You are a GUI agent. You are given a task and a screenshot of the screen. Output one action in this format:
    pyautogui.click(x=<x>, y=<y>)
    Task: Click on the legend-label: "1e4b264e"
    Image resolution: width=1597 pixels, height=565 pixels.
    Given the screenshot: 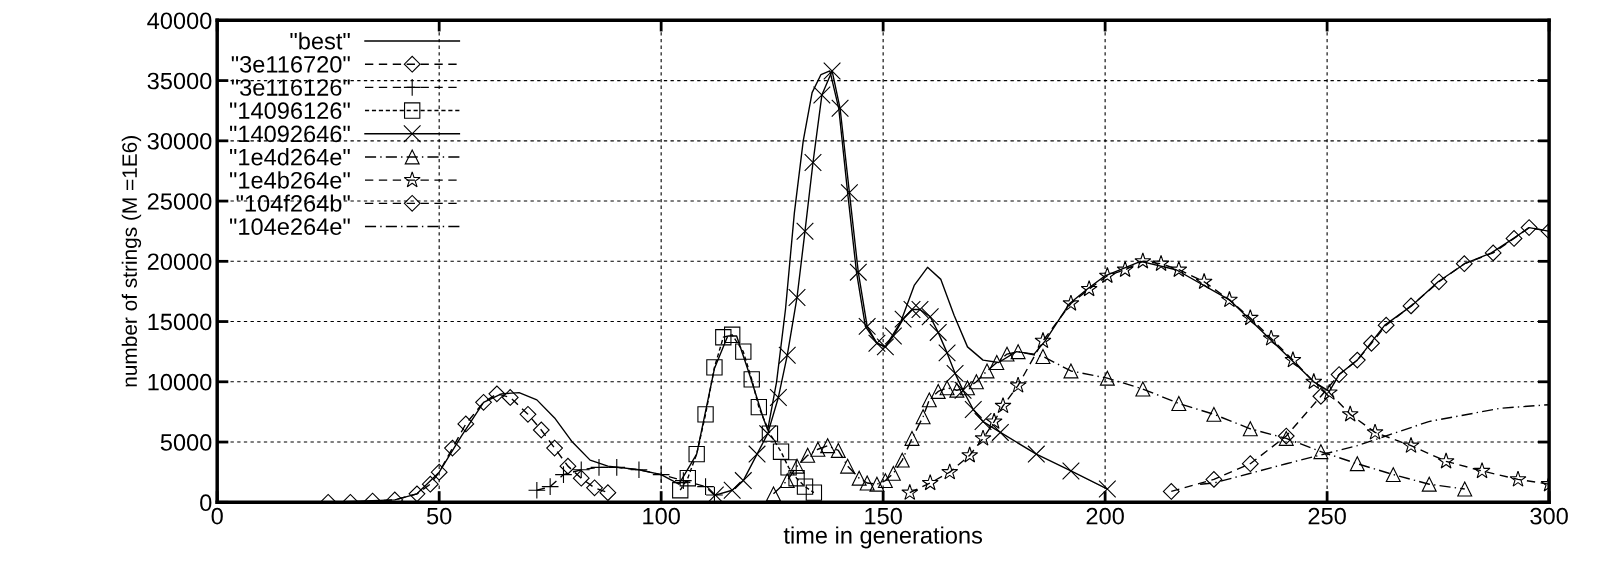 What is the action you would take?
    pyautogui.click(x=290, y=180)
    